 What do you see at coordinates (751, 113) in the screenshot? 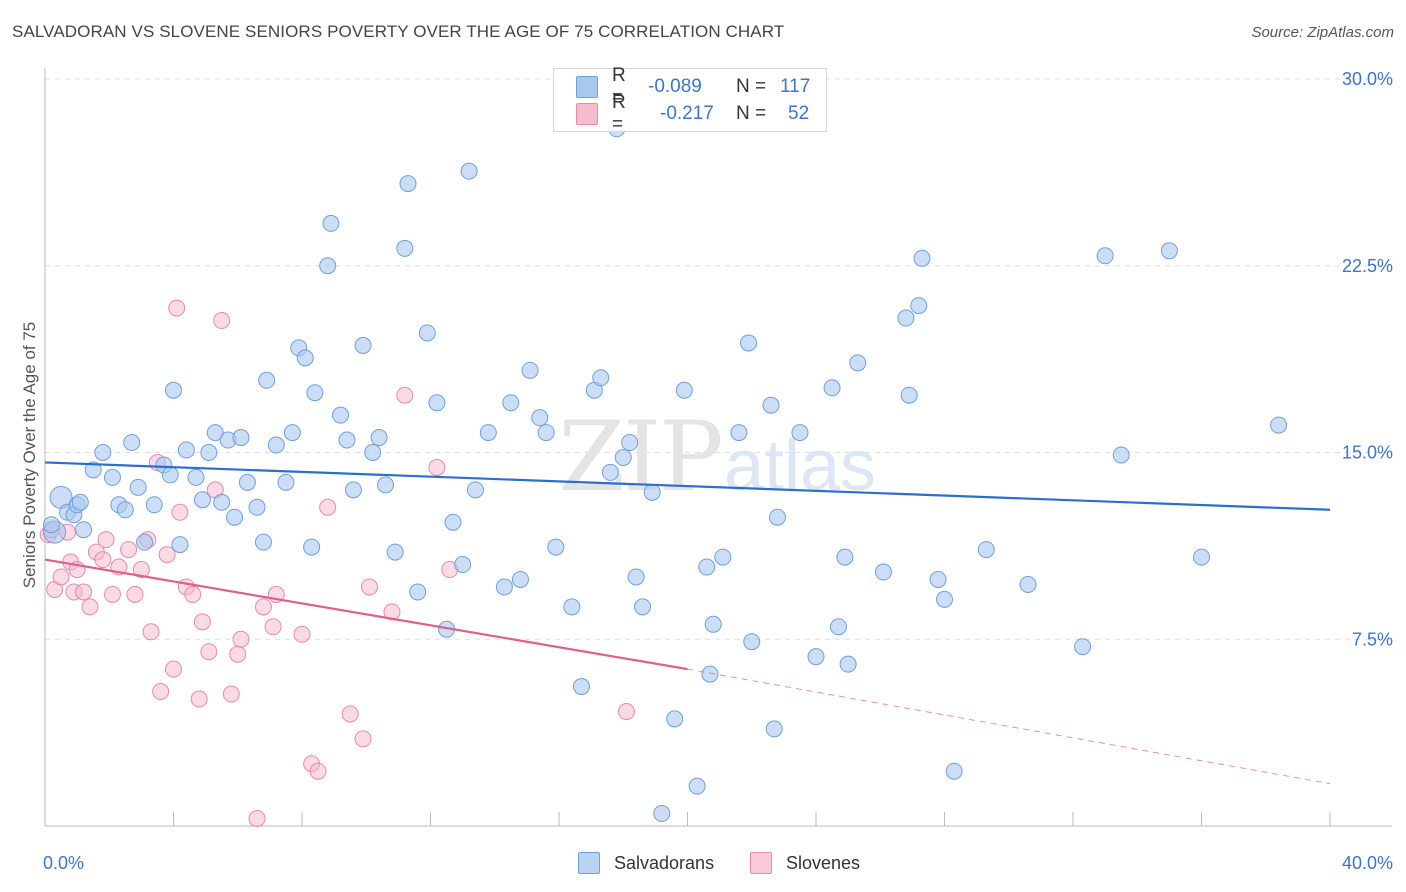
I see `n-label: N =` at bounding box center [751, 113].